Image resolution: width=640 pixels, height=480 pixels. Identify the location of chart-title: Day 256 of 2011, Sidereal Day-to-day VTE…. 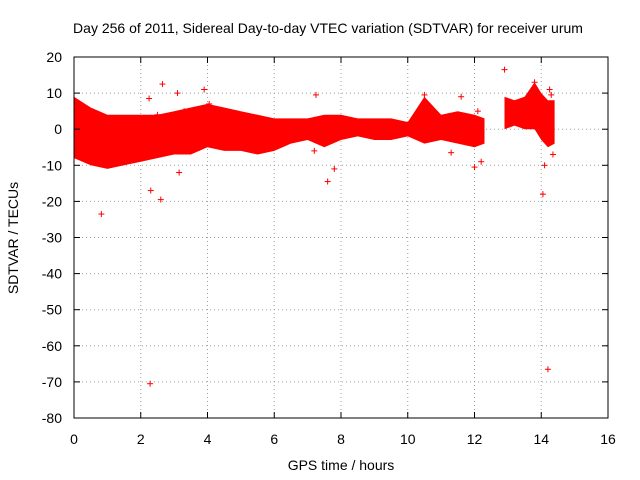
(328, 28).